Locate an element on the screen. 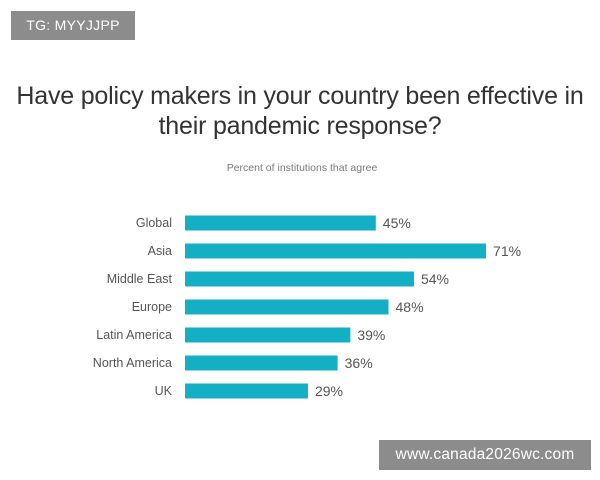 The image size is (600, 480). category-label-uk: UK is located at coordinates (164, 391).